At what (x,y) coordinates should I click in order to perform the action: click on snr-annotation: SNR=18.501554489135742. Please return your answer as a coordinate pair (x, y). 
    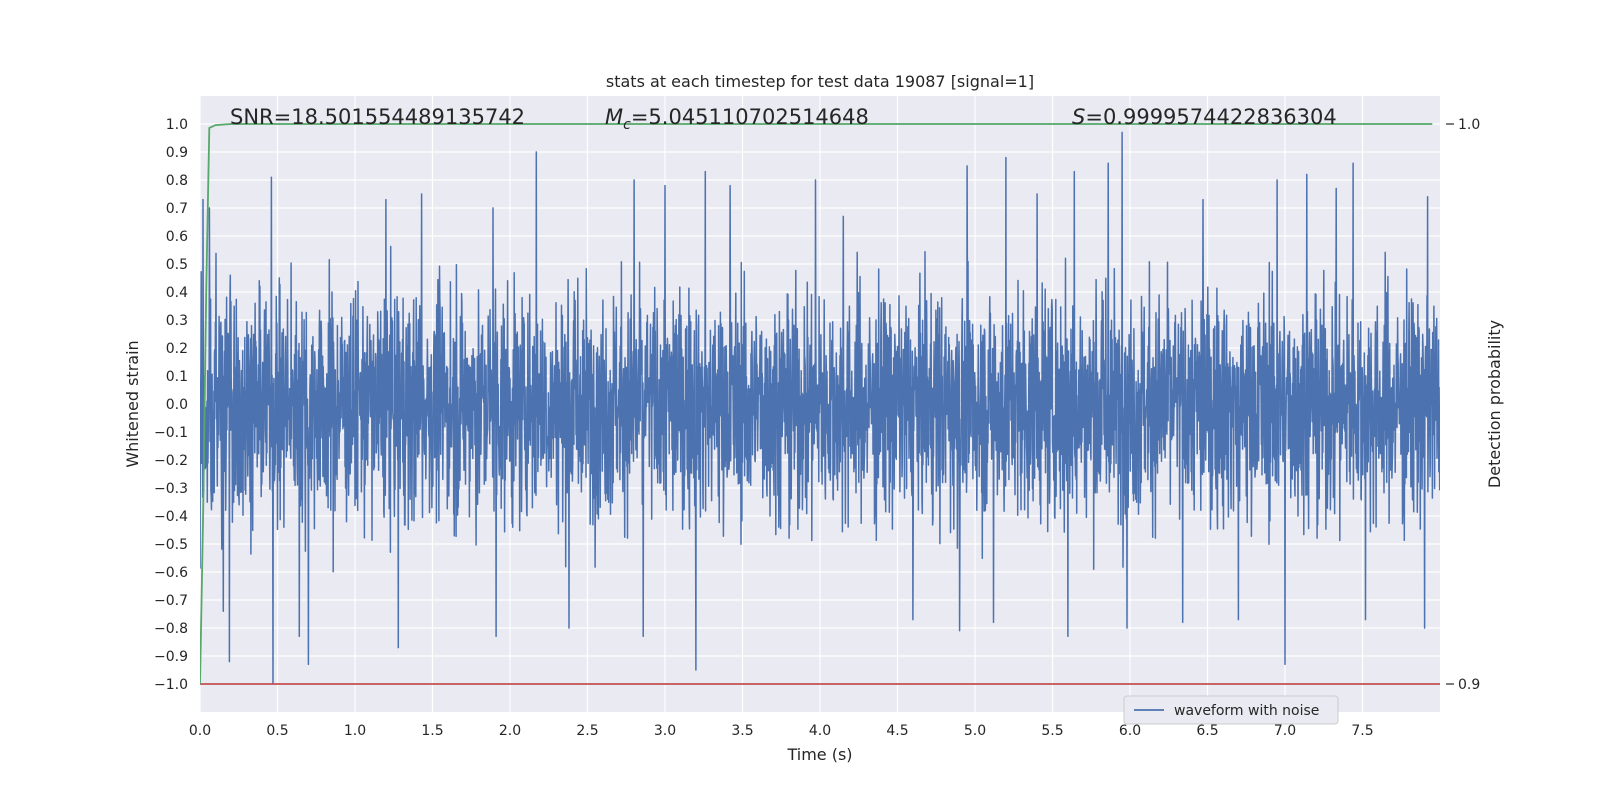
    Looking at the image, I should click on (377, 117).